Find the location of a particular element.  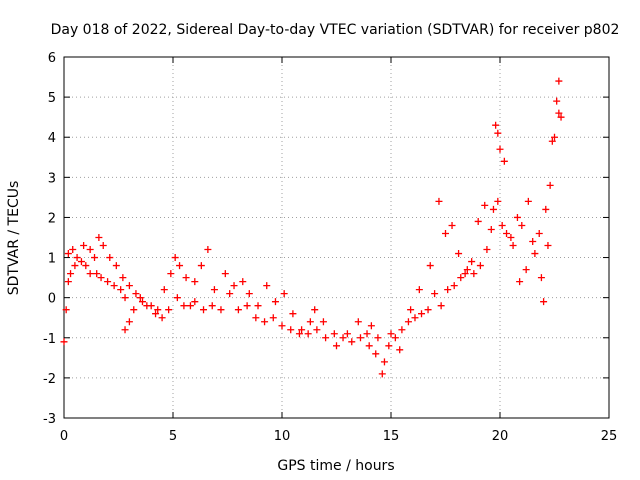

y-tick-label: 6 is located at coordinates (52, 58).